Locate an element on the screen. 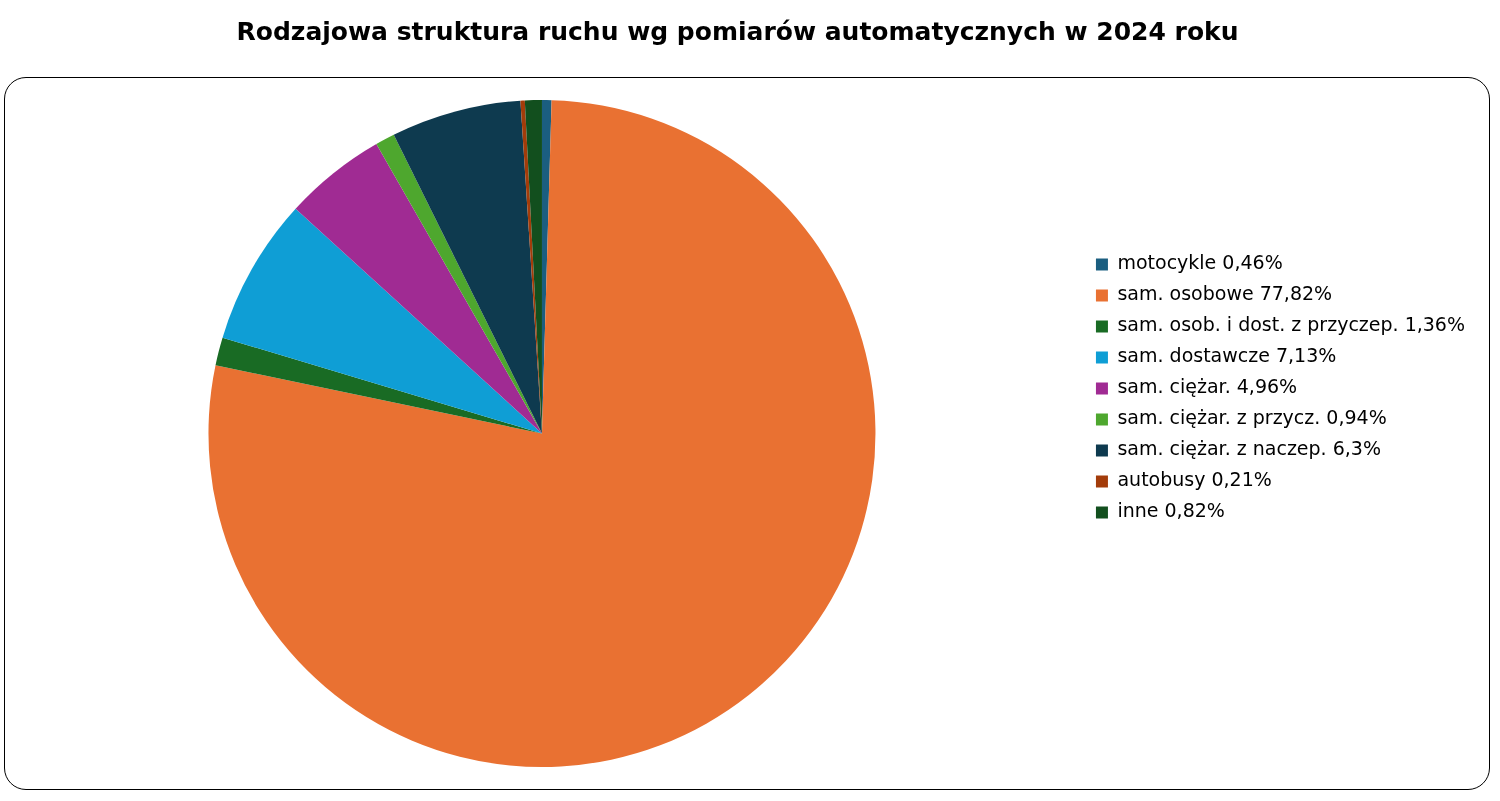  legend-label: sam. ciężar. z naczep. 6,3% is located at coordinates (1249, 448).